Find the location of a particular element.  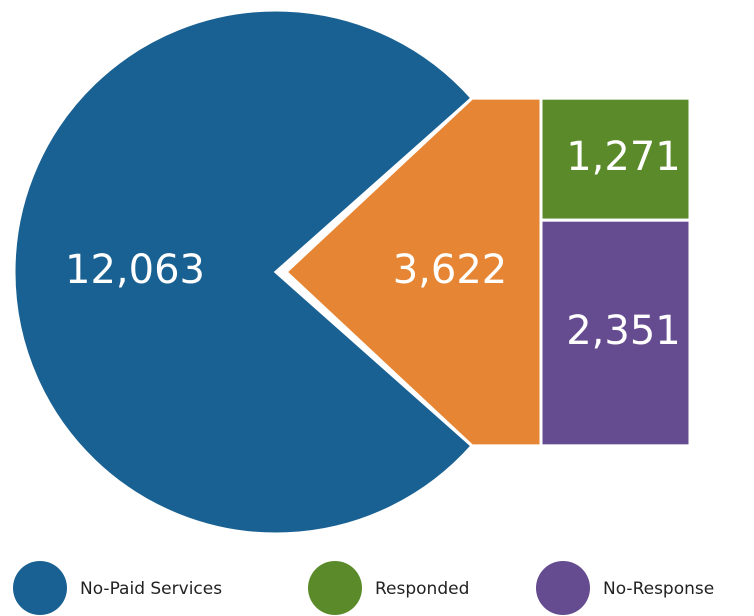

data-label: 2,351 is located at coordinates (623, 331).